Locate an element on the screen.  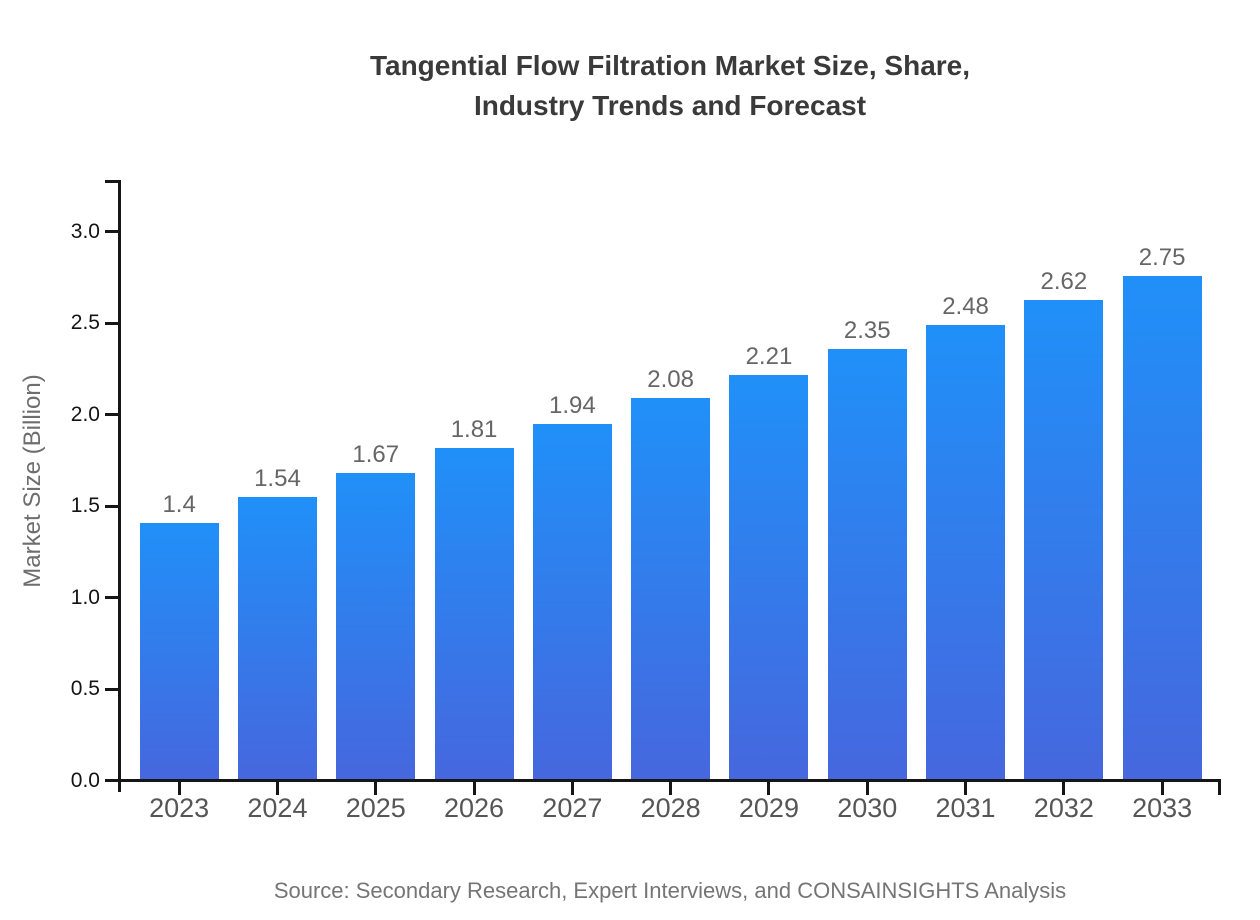
x-axis-line is located at coordinates (669, 780).